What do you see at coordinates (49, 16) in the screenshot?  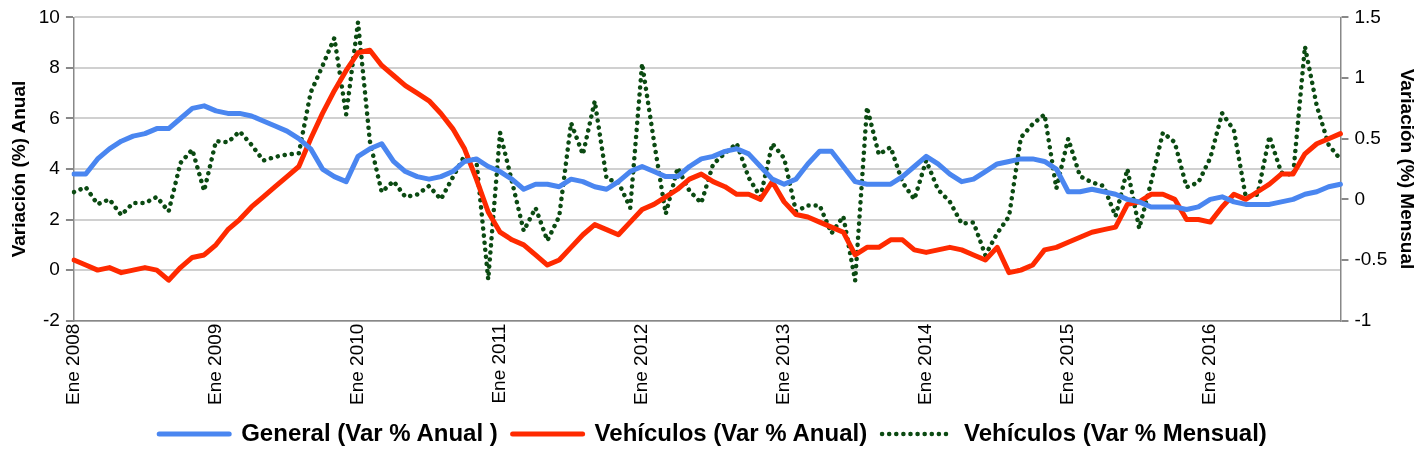 I see `y-tick-label: 10` at bounding box center [49, 16].